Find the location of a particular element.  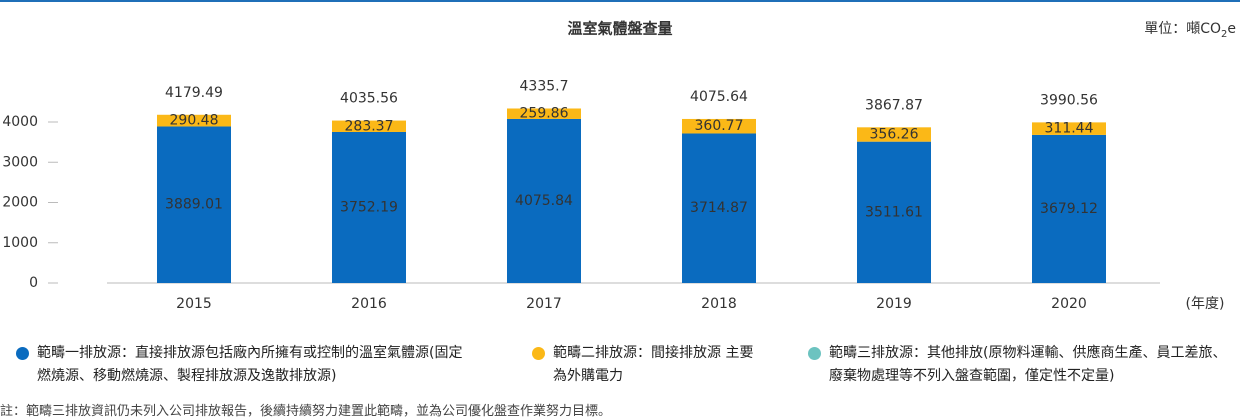

x-tick-label: 2016 is located at coordinates (369, 304).